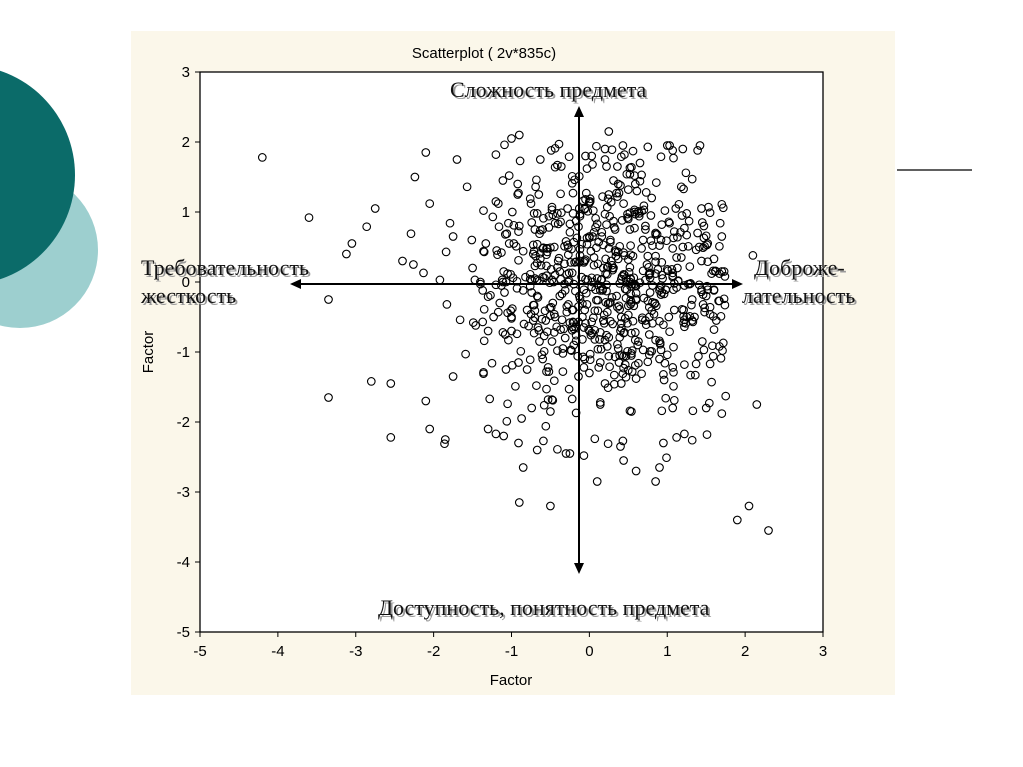 The image size is (1023, 767). I want to click on annotation-top: Сложность предмета Сложность предмета, so click(549, 90).